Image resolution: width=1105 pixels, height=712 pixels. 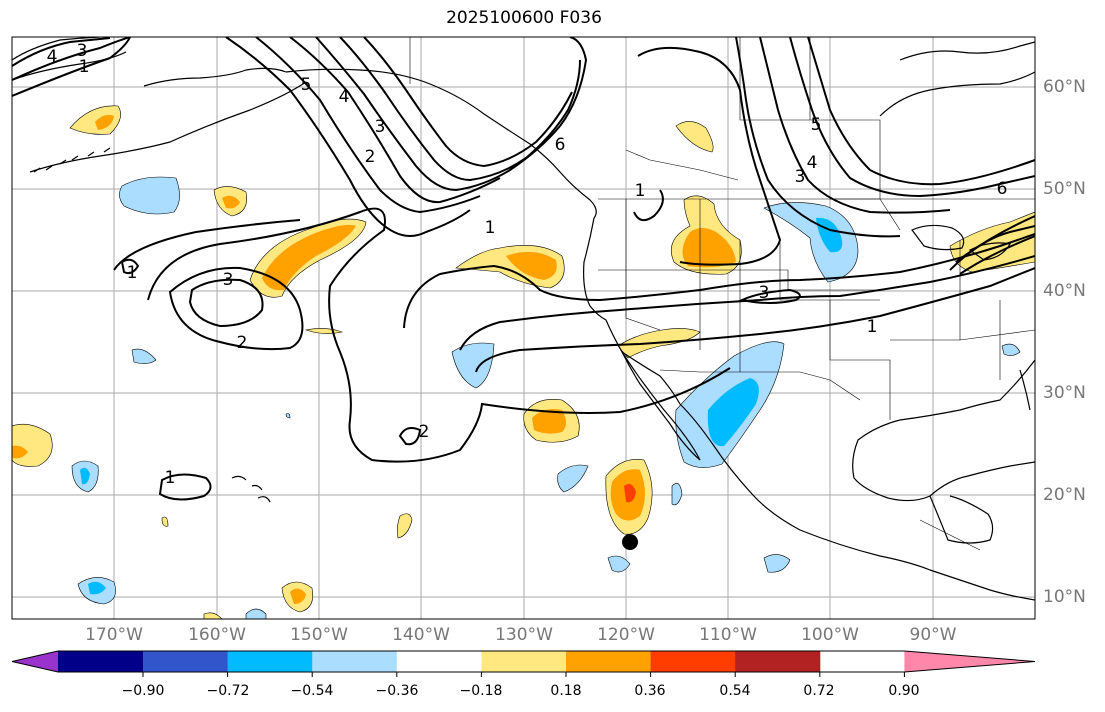 I want to click on colorbar, so click(x=523, y=663).